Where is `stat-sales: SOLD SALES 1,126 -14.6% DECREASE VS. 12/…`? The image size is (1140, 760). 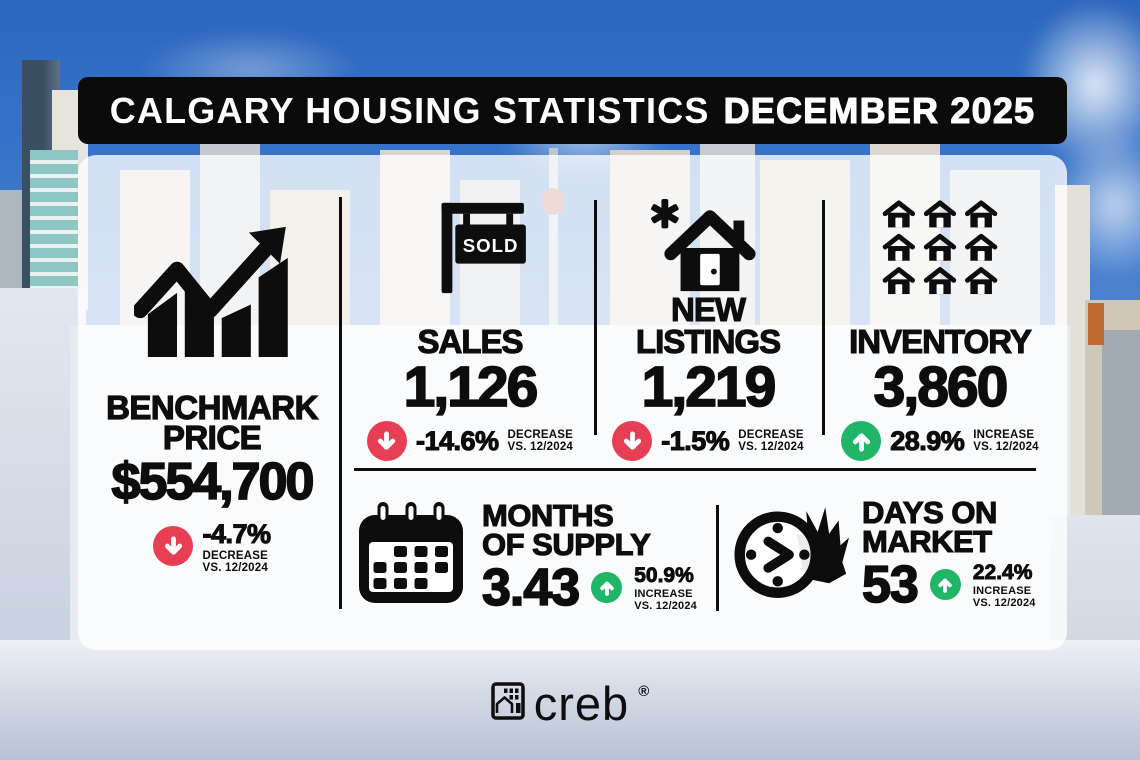
stat-sales: SOLD SALES 1,126 -14.6% DECREASE VS. 12/… is located at coordinates (470, 327).